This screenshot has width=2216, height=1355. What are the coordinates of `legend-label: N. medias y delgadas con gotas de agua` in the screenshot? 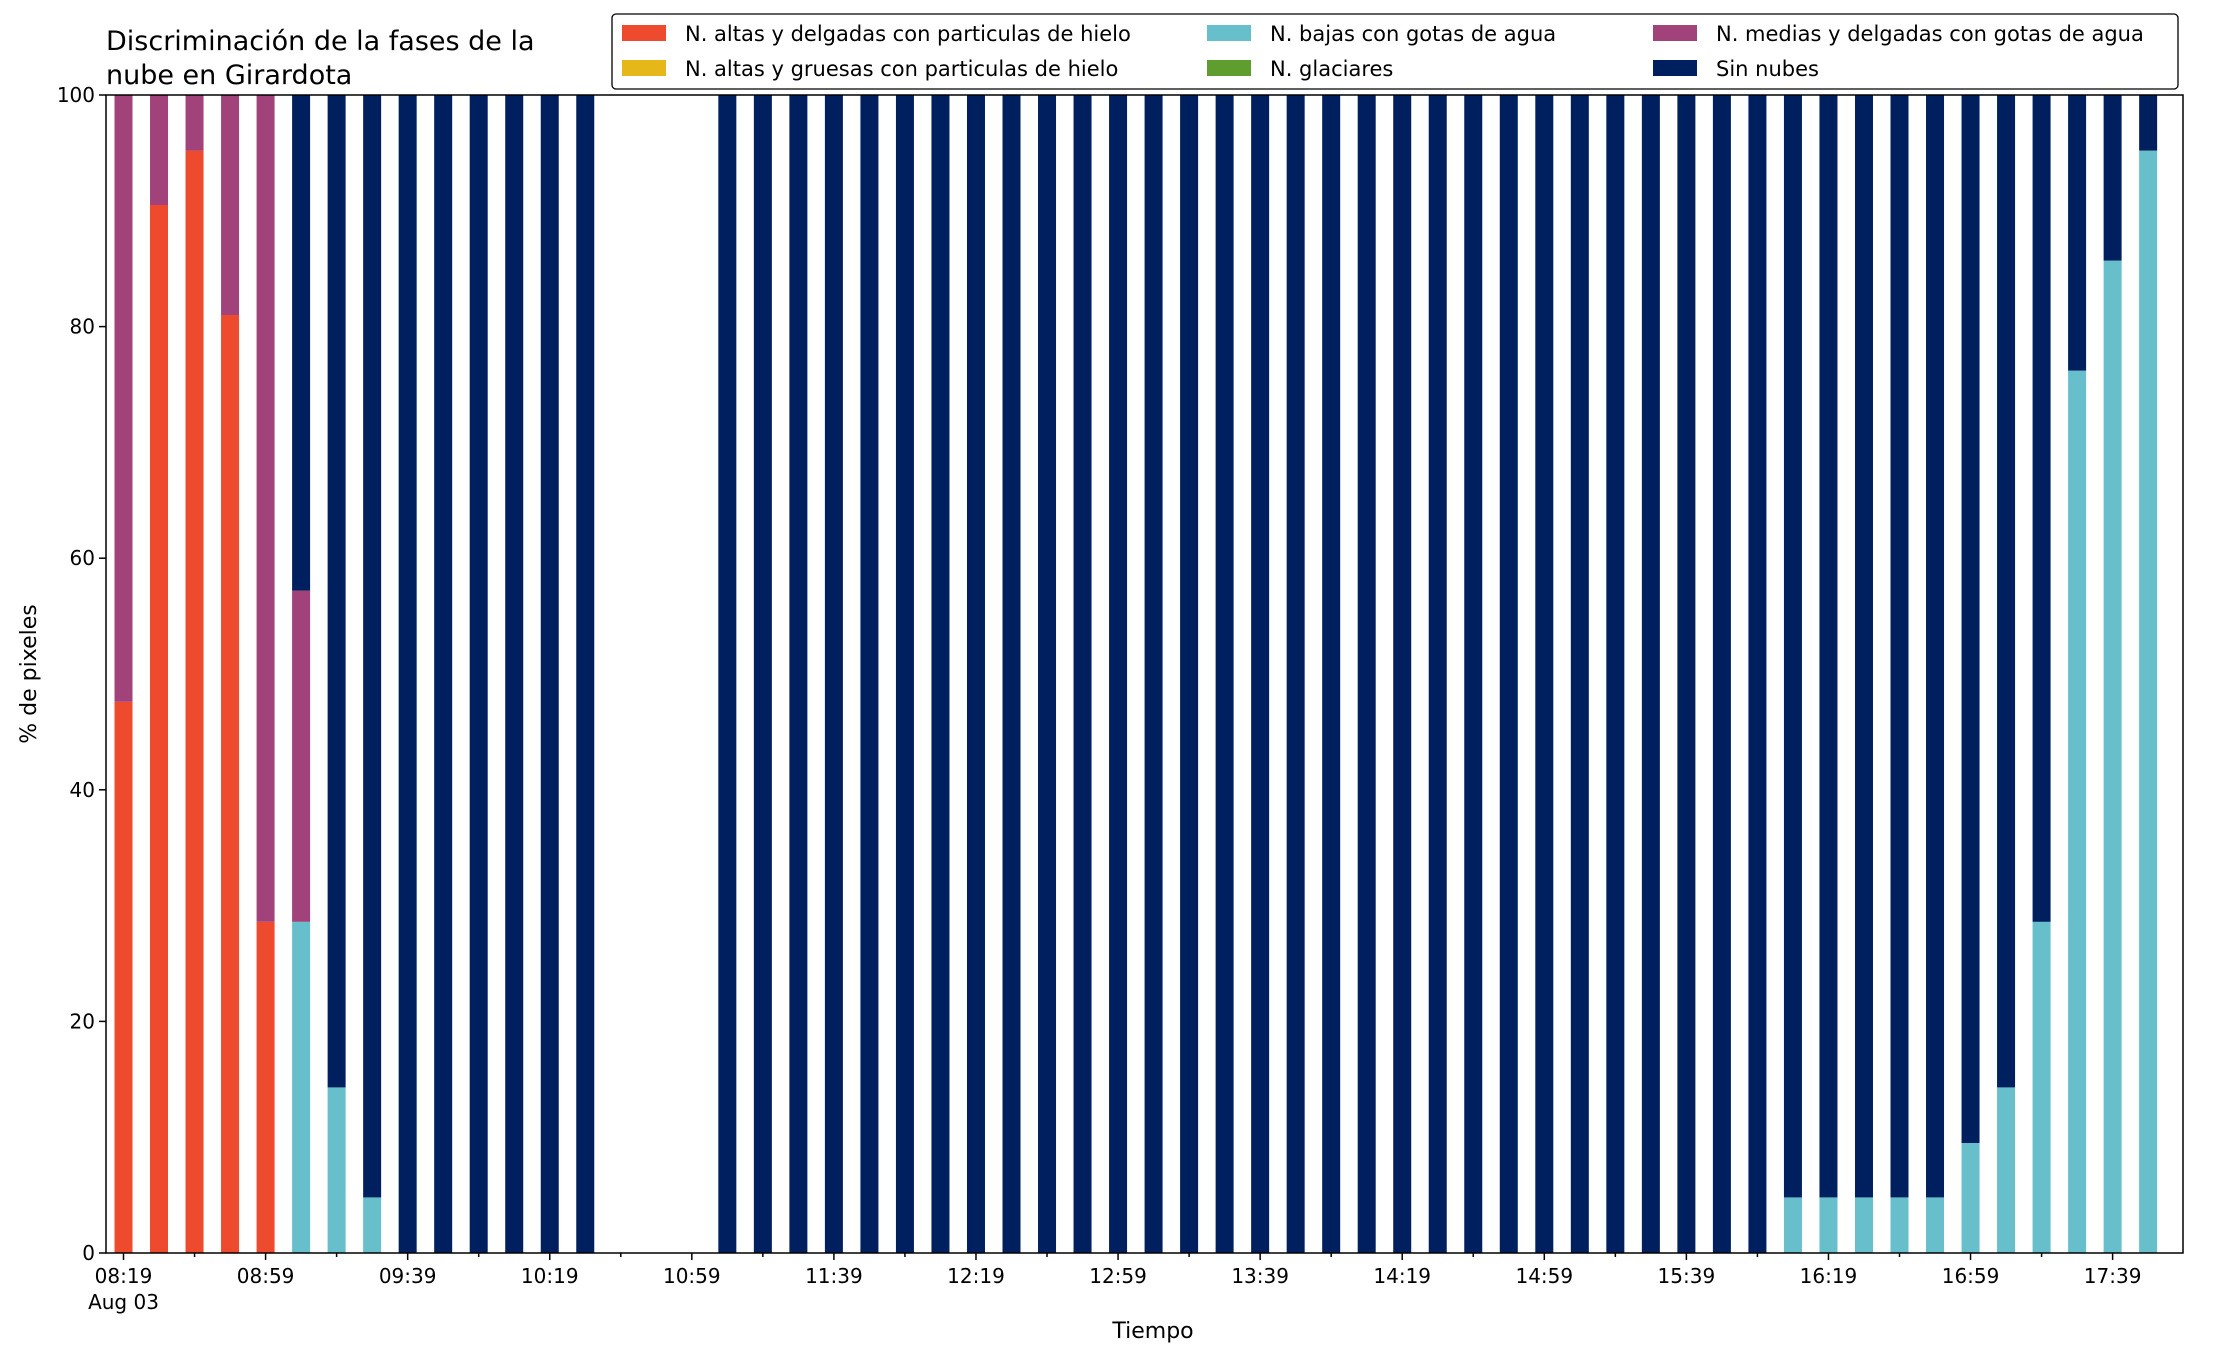 It's located at (1930, 34).